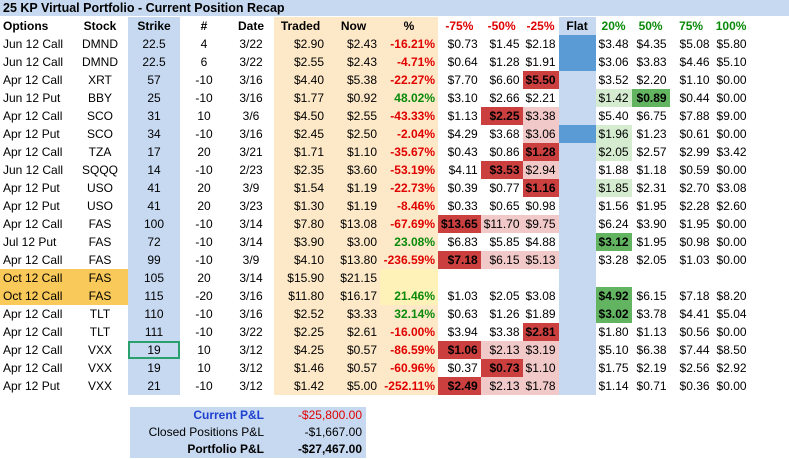 This screenshot has width=789, height=459. What do you see at coordinates (353, 62) in the screenshot?
I see `cell-now: $2.43` at bounding box center [353, 62].